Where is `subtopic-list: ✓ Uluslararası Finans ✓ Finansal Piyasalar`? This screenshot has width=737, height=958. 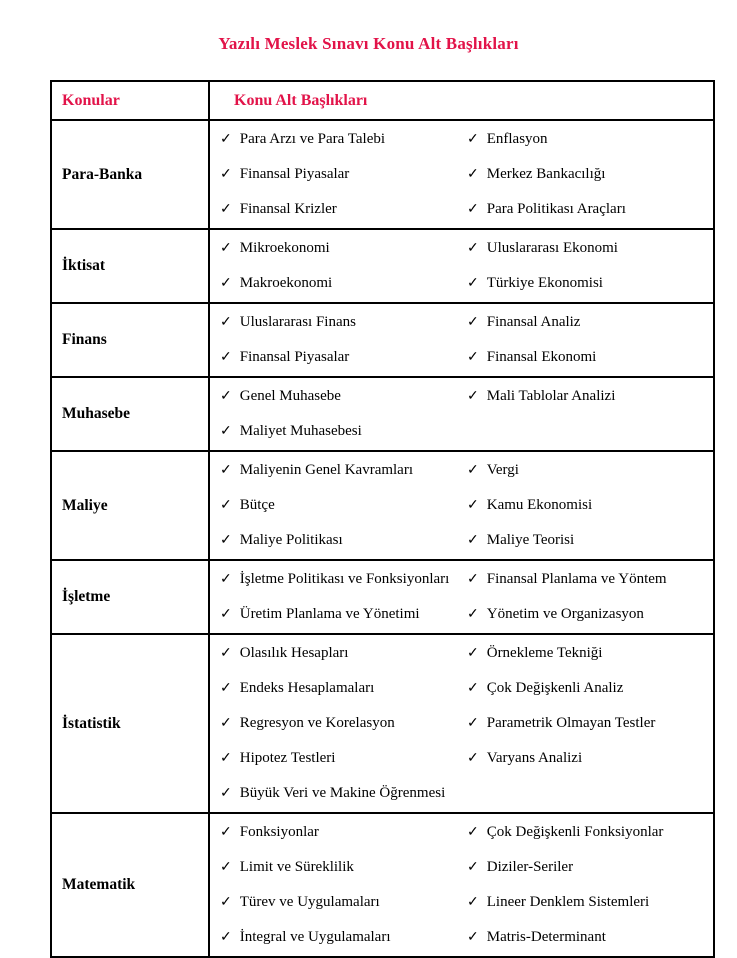
subtopic-list: ✓ Uluslararası Finans ✓ Finansal Piyasalar is located at coordinates (343, 340).